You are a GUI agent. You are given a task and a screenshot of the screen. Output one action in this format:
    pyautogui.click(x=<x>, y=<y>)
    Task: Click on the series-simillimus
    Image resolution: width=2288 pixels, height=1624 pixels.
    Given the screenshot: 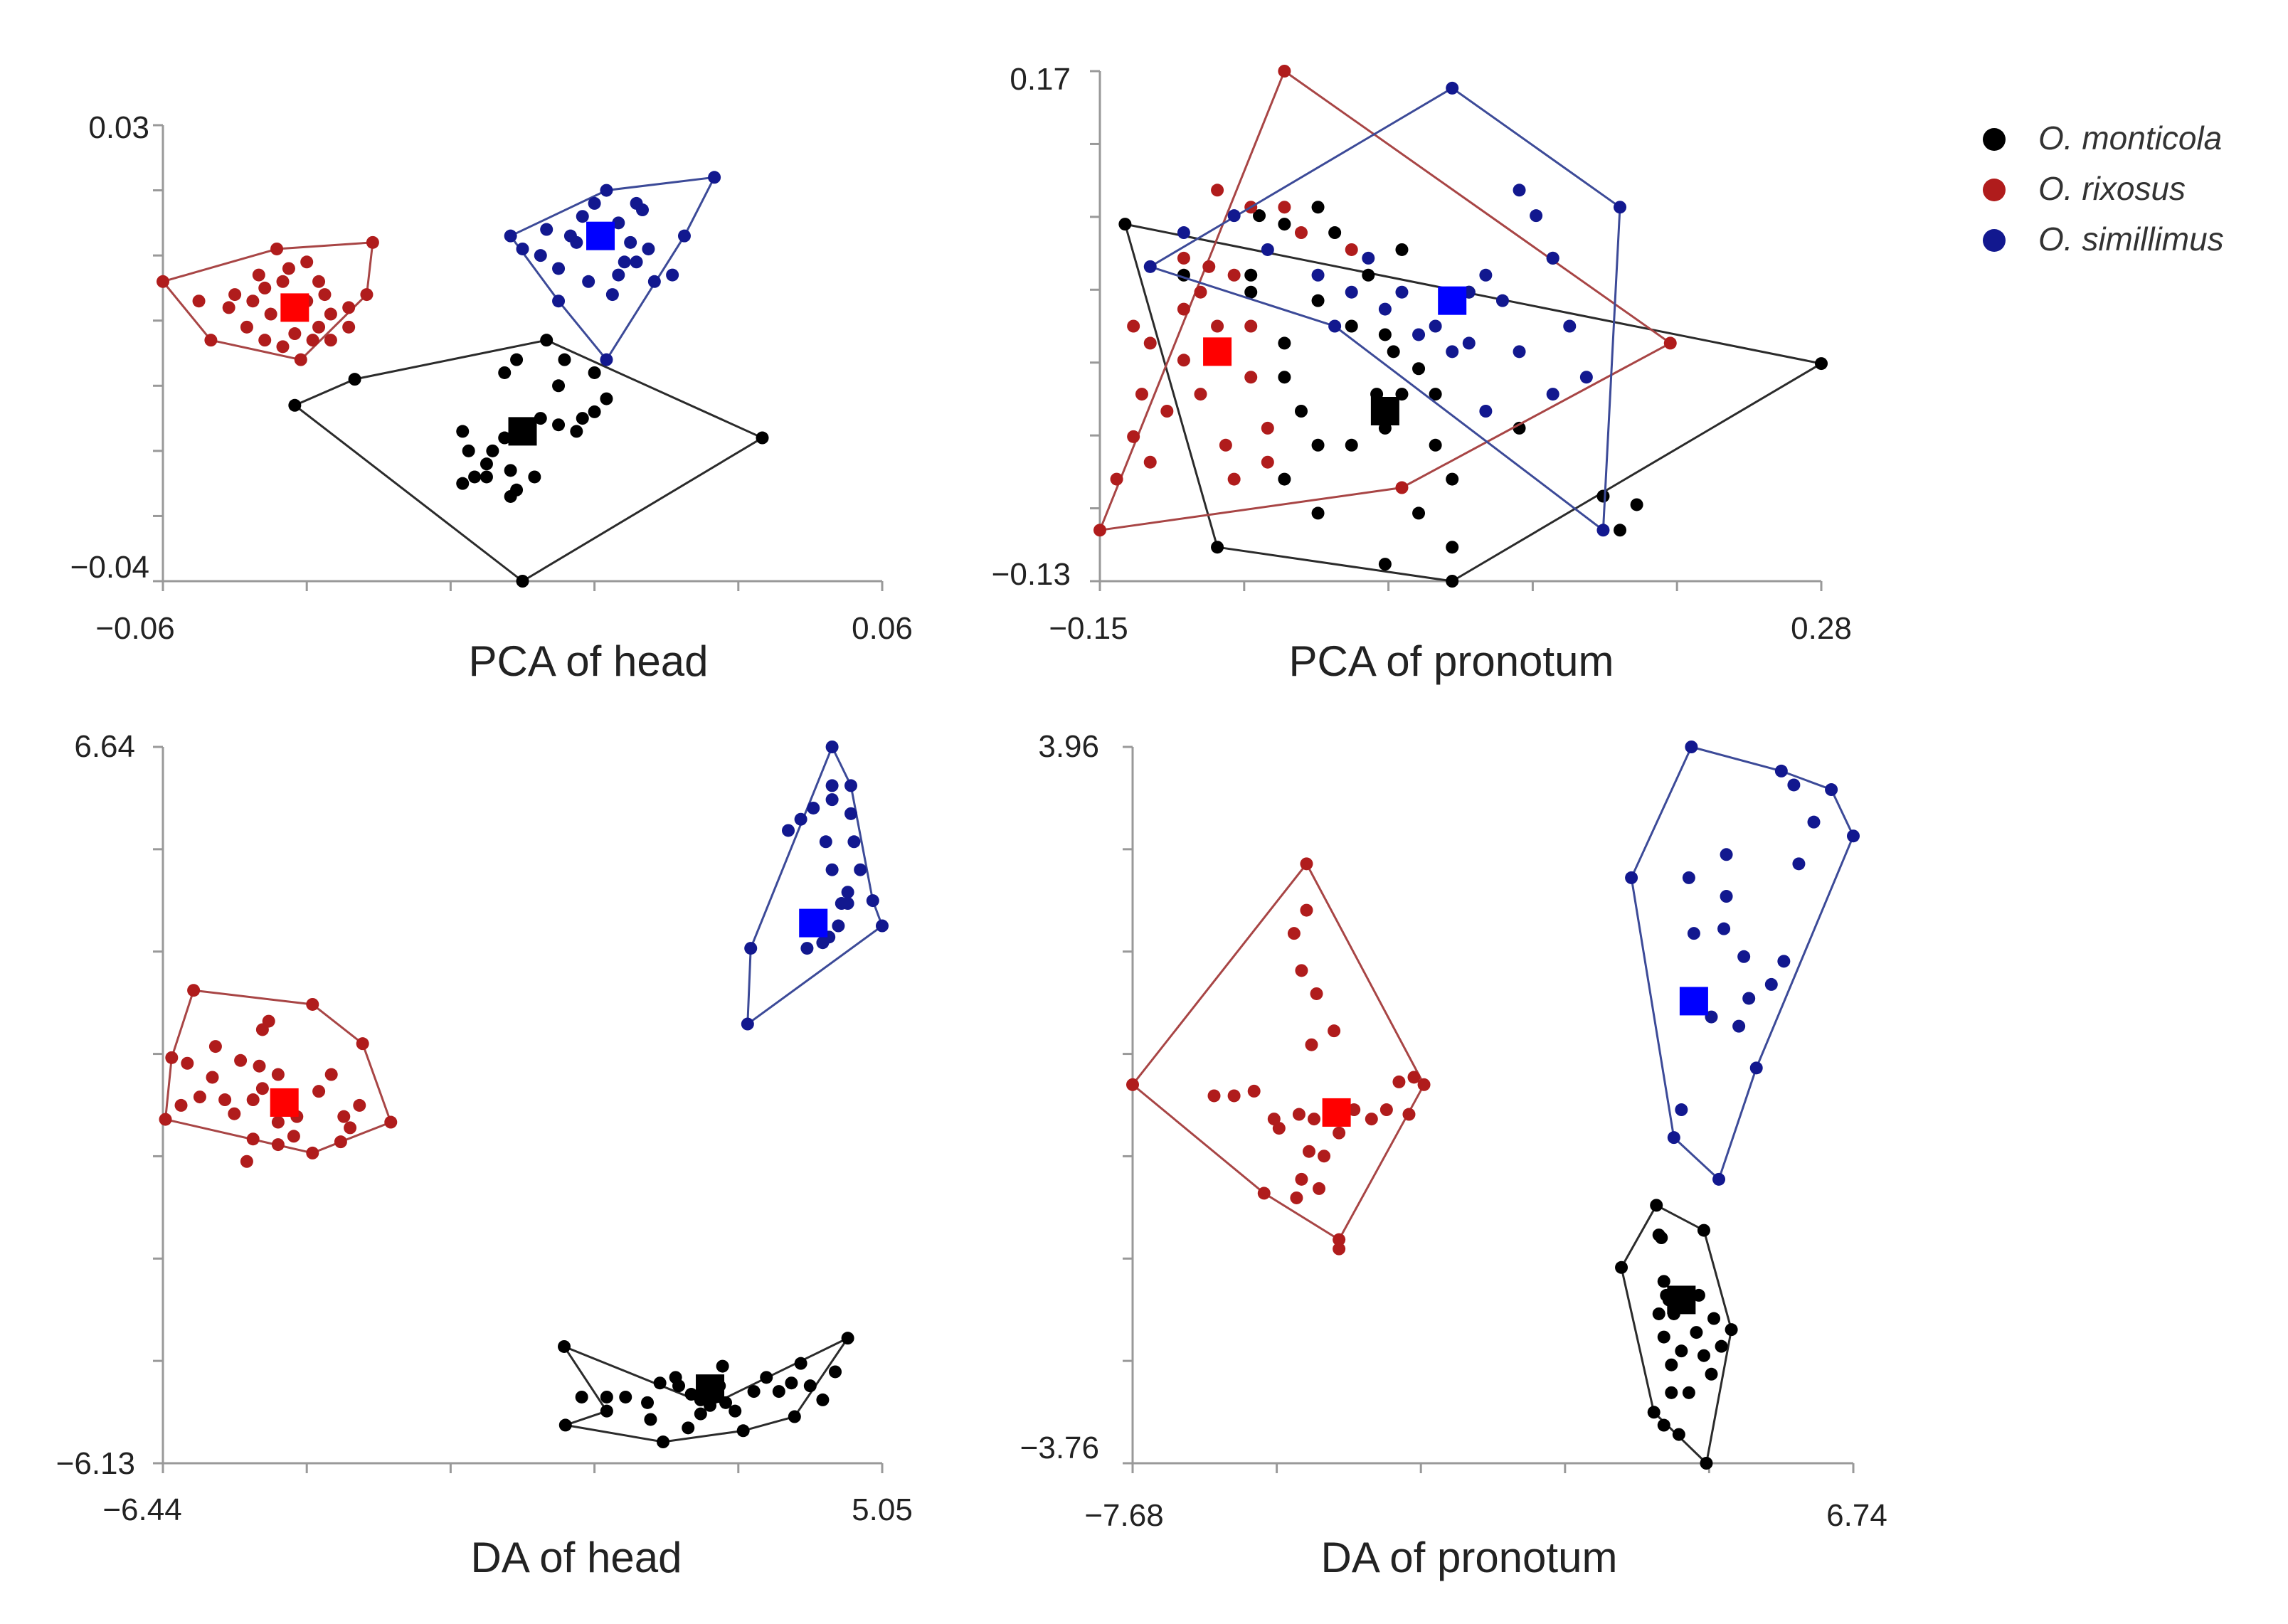 What is the action you would take?
    pyautogui.click(x=612, y=268)
    